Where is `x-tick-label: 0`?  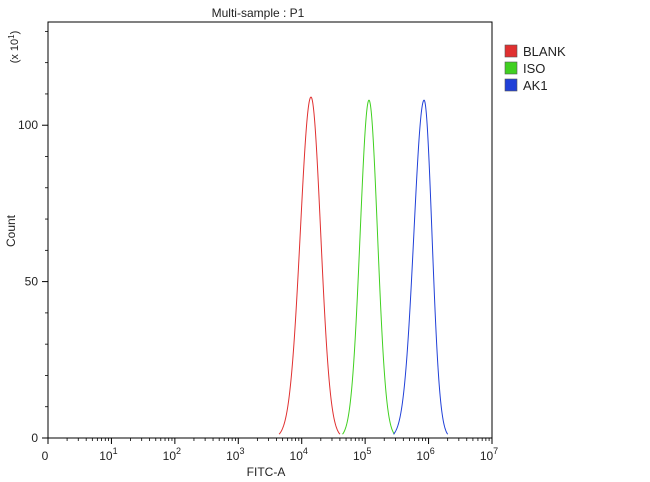 x-tick-label: 0 is located at coordinates (45, 456).